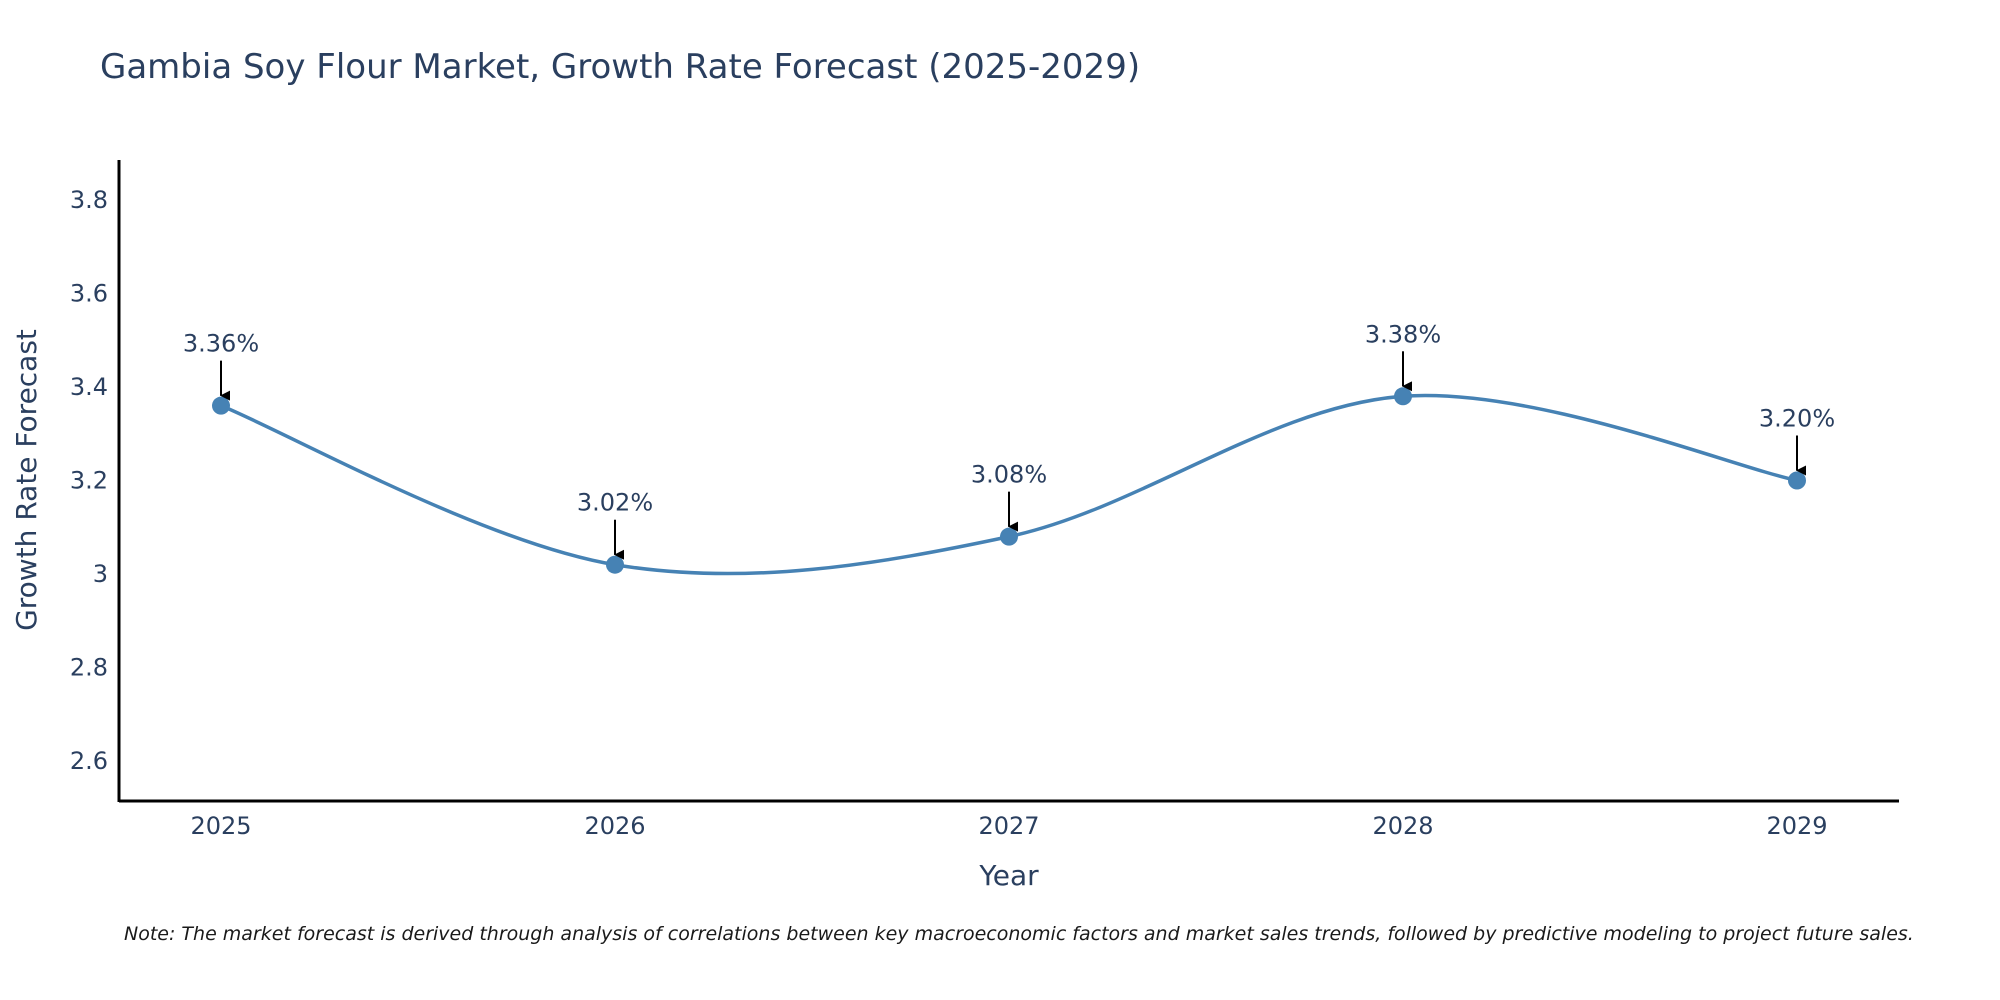 This screenshot has width=2000, height=1000. Describe the element at coordinates (89, 200) in the screenshot. I see `y-tick-label: 3.8` at that location.